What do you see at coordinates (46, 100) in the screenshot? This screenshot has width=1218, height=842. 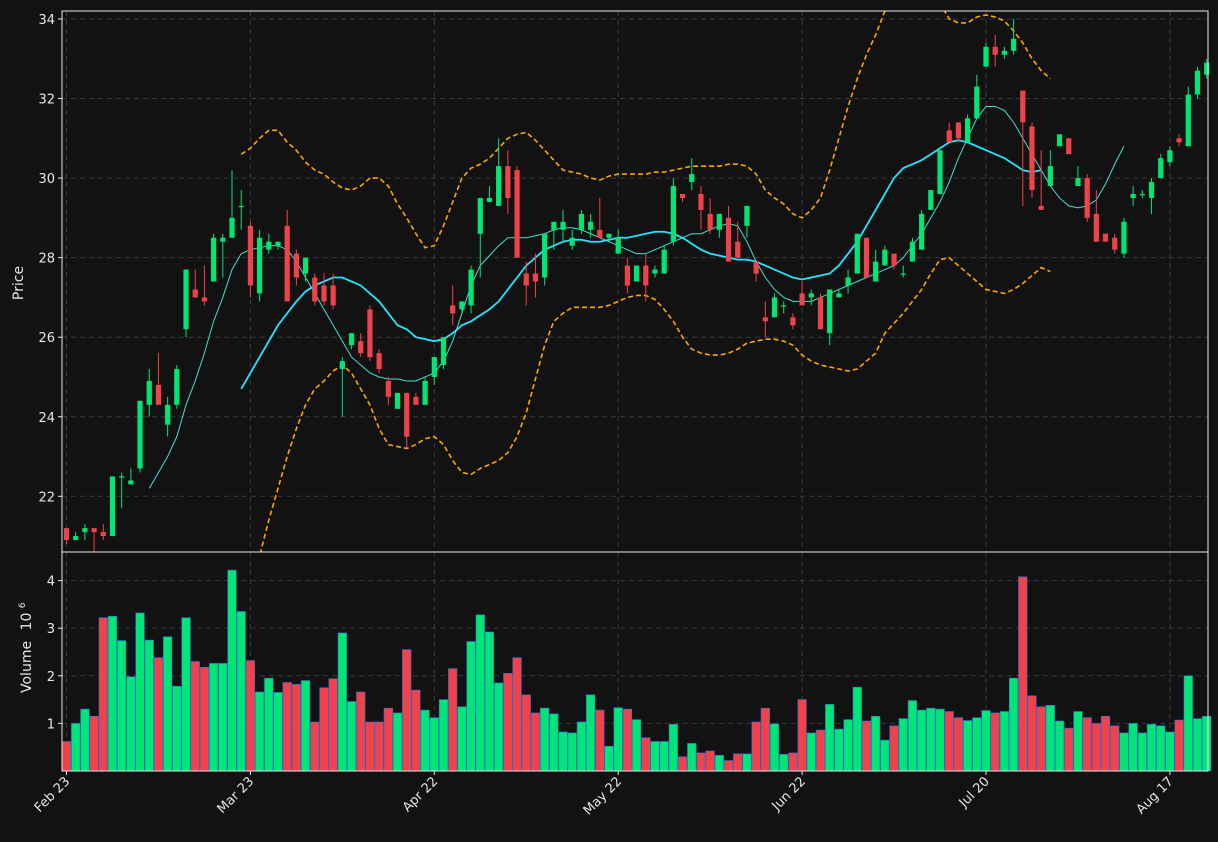 I see `price-tick-label: 32` at bounding box center [46, 100].